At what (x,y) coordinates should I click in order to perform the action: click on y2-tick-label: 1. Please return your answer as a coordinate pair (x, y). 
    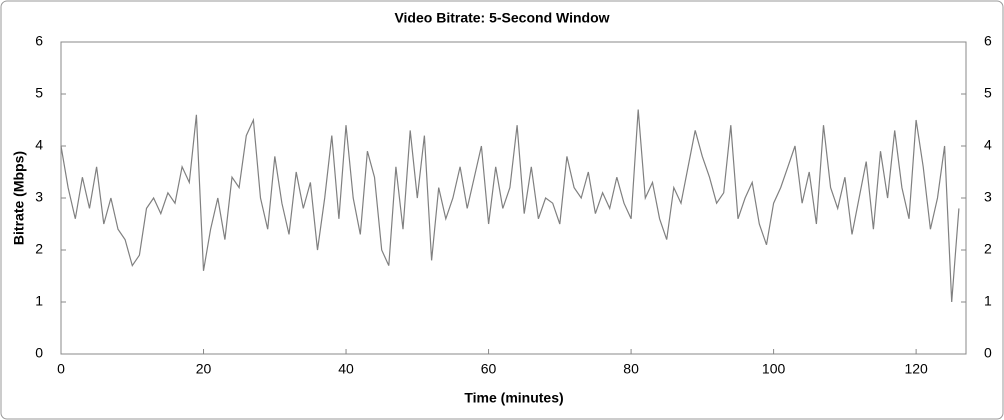
    Looking at the image, I should click on (988, 301).